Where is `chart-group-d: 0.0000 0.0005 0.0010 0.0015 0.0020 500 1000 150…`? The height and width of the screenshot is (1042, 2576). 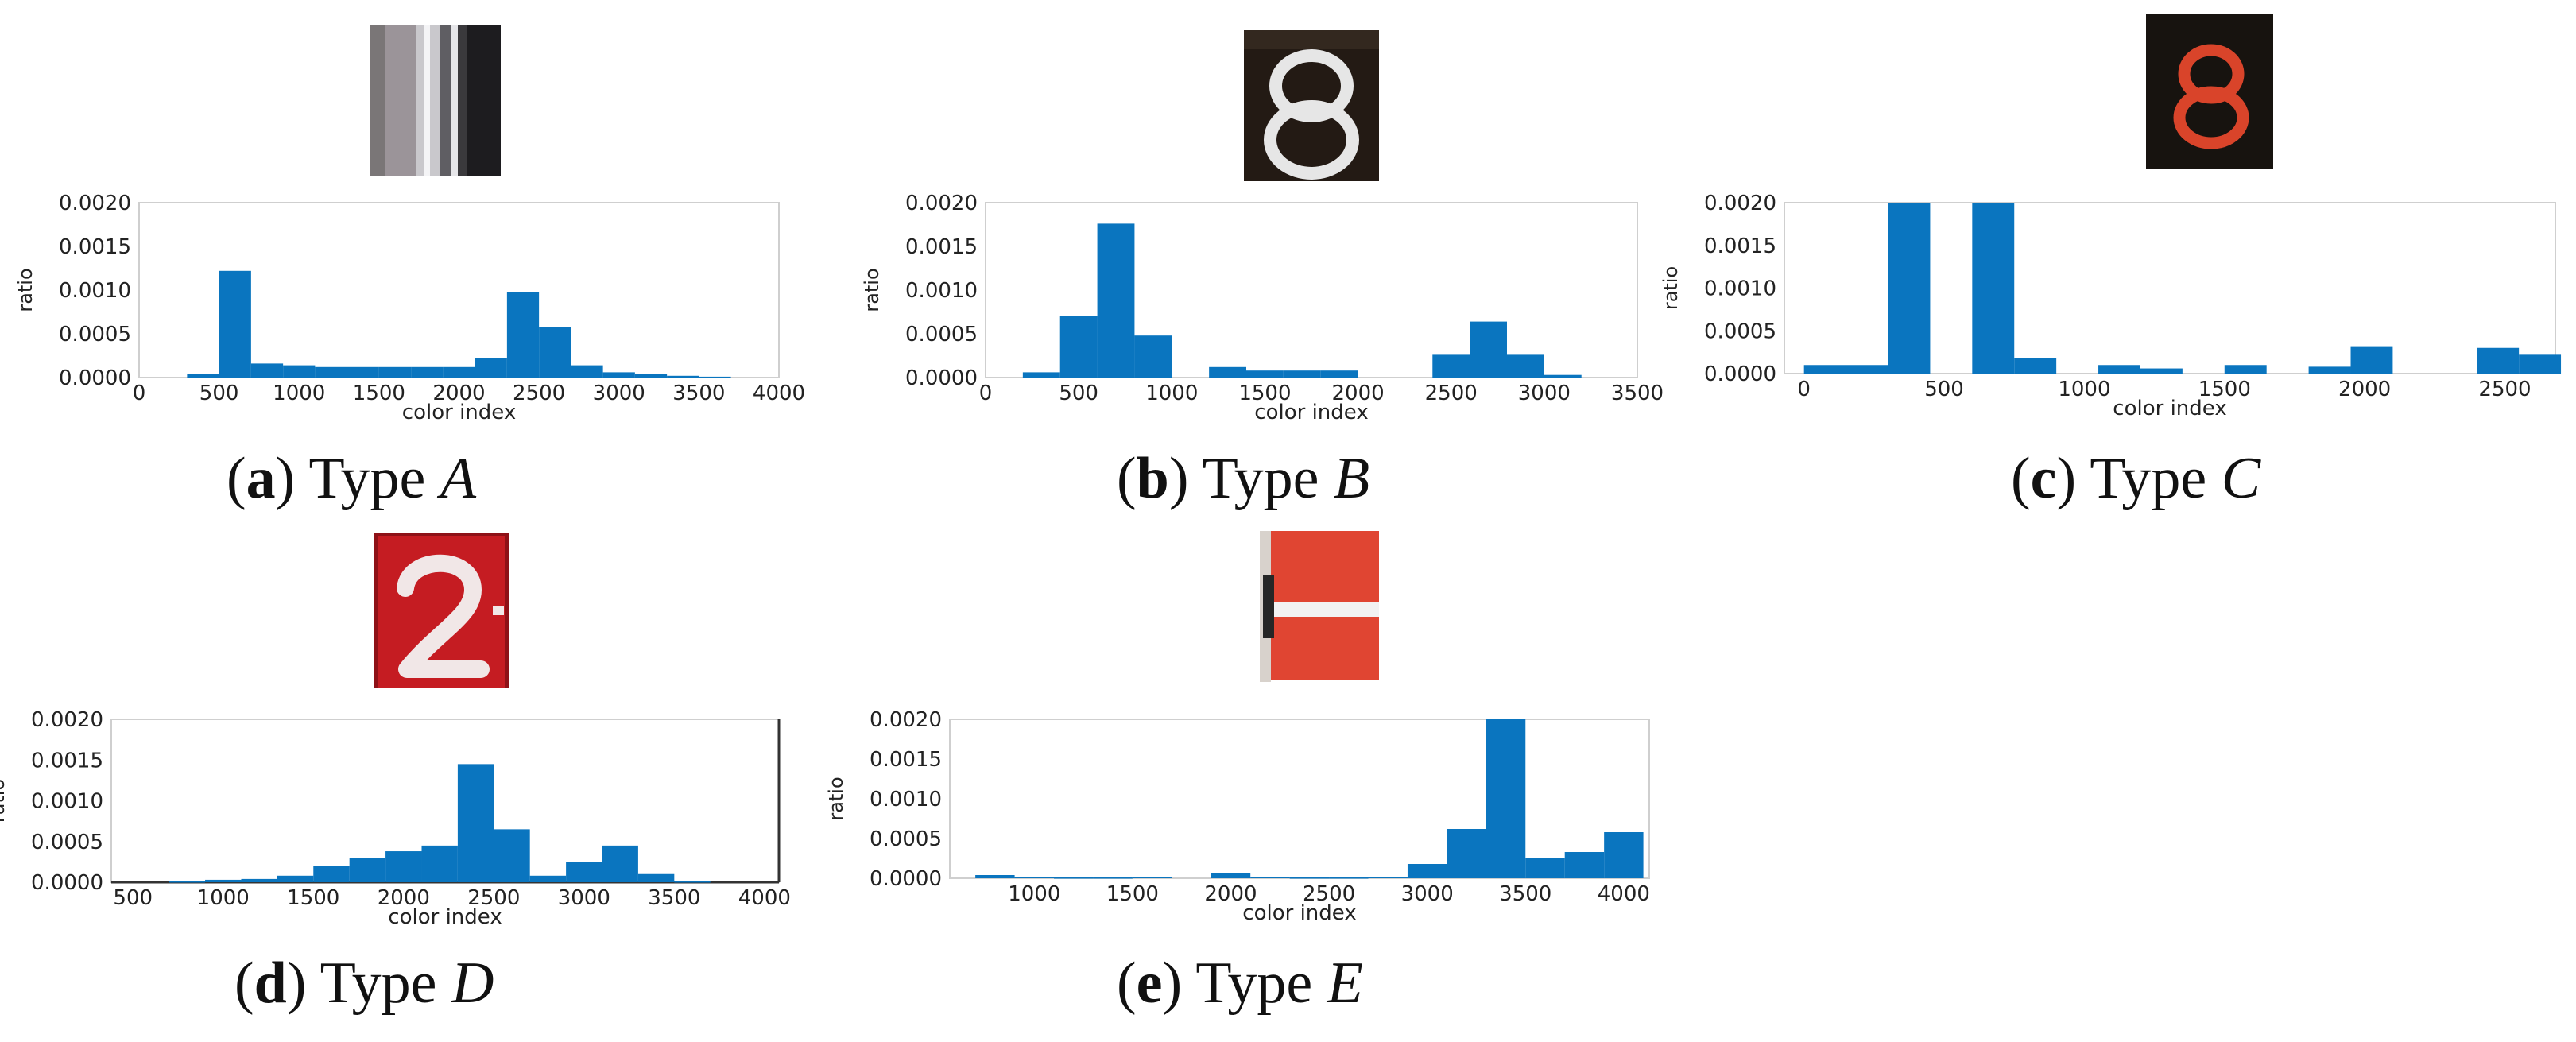 chart-group-d: 0.0000 0.0005 0.0010 0.0015 0.0020 500 1000 150… is located at coordinates (395, 818).